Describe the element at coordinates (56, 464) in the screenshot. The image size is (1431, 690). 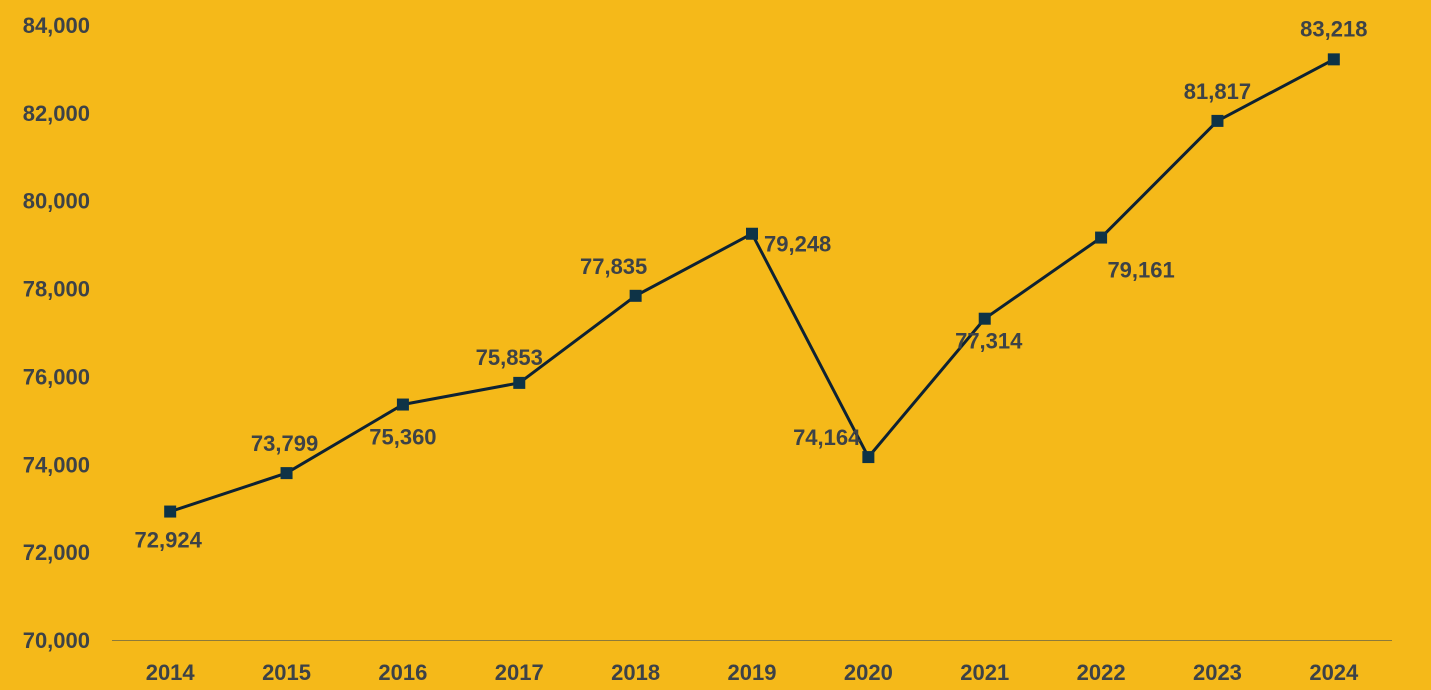
I see `y-tick-label: 74,000` at that location.